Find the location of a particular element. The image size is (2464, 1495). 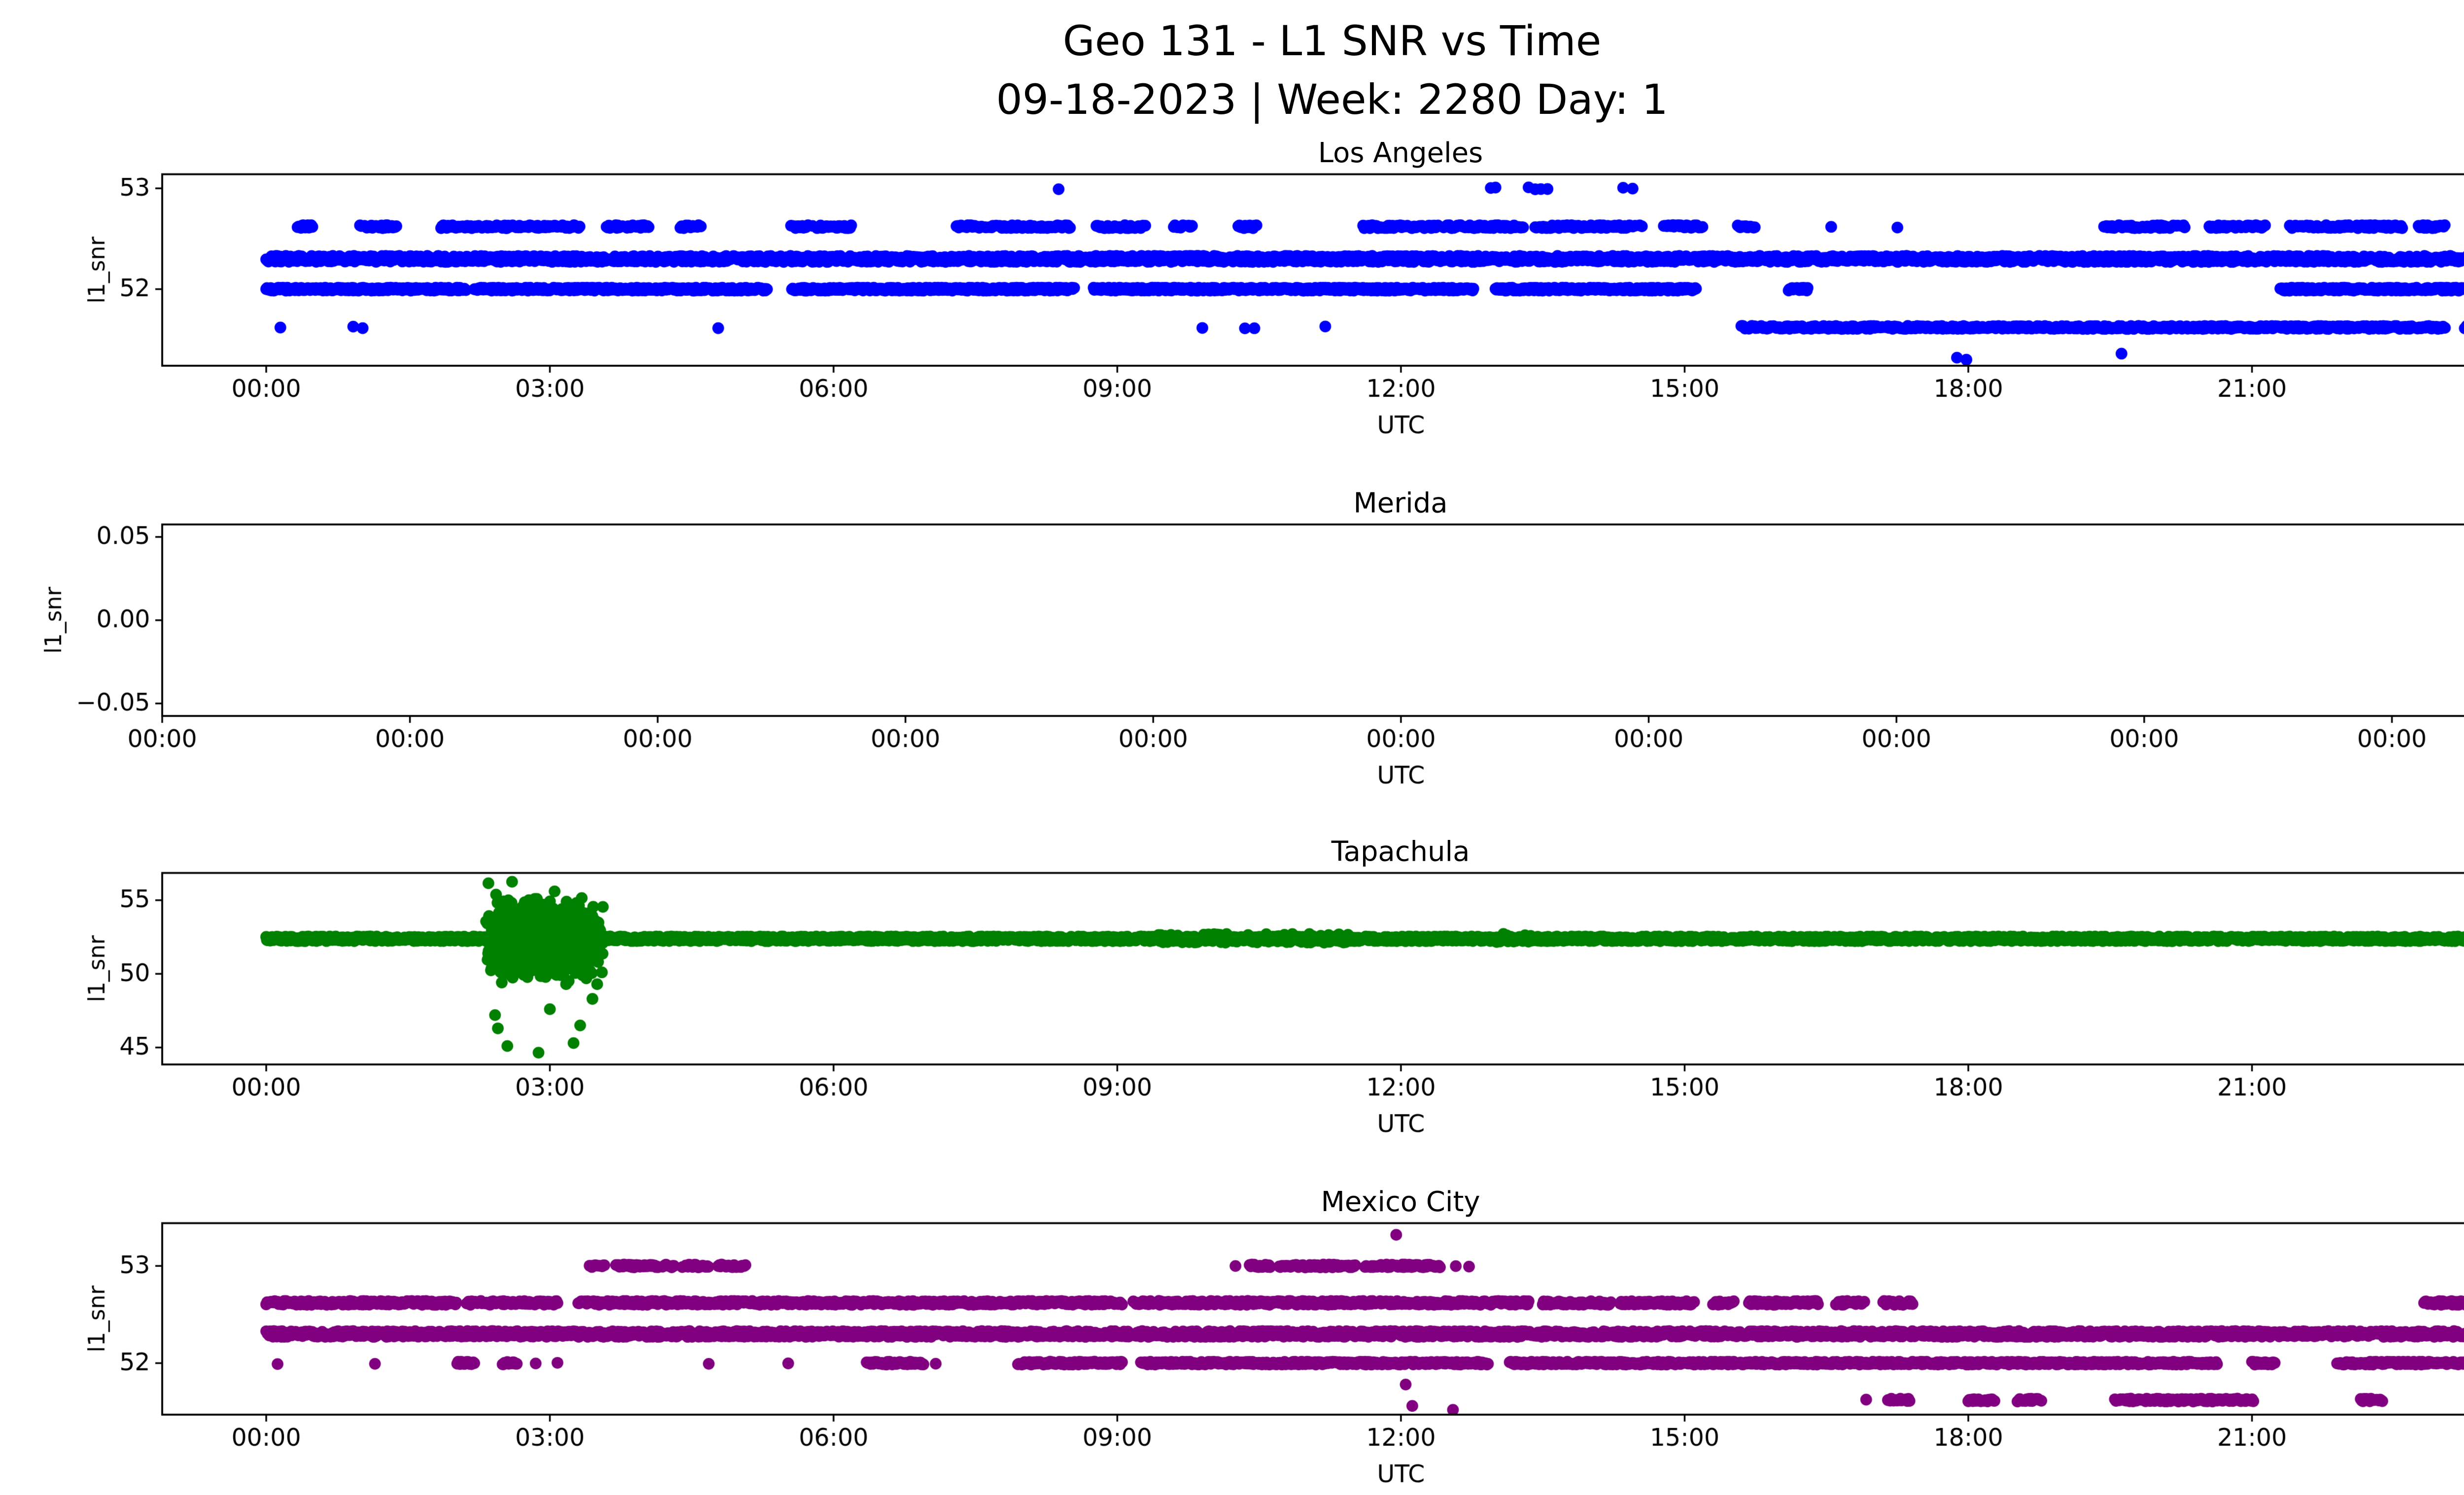

figure-title: Geo 131 - L1 SNR vs Time is located at coordinates (1332, 41).